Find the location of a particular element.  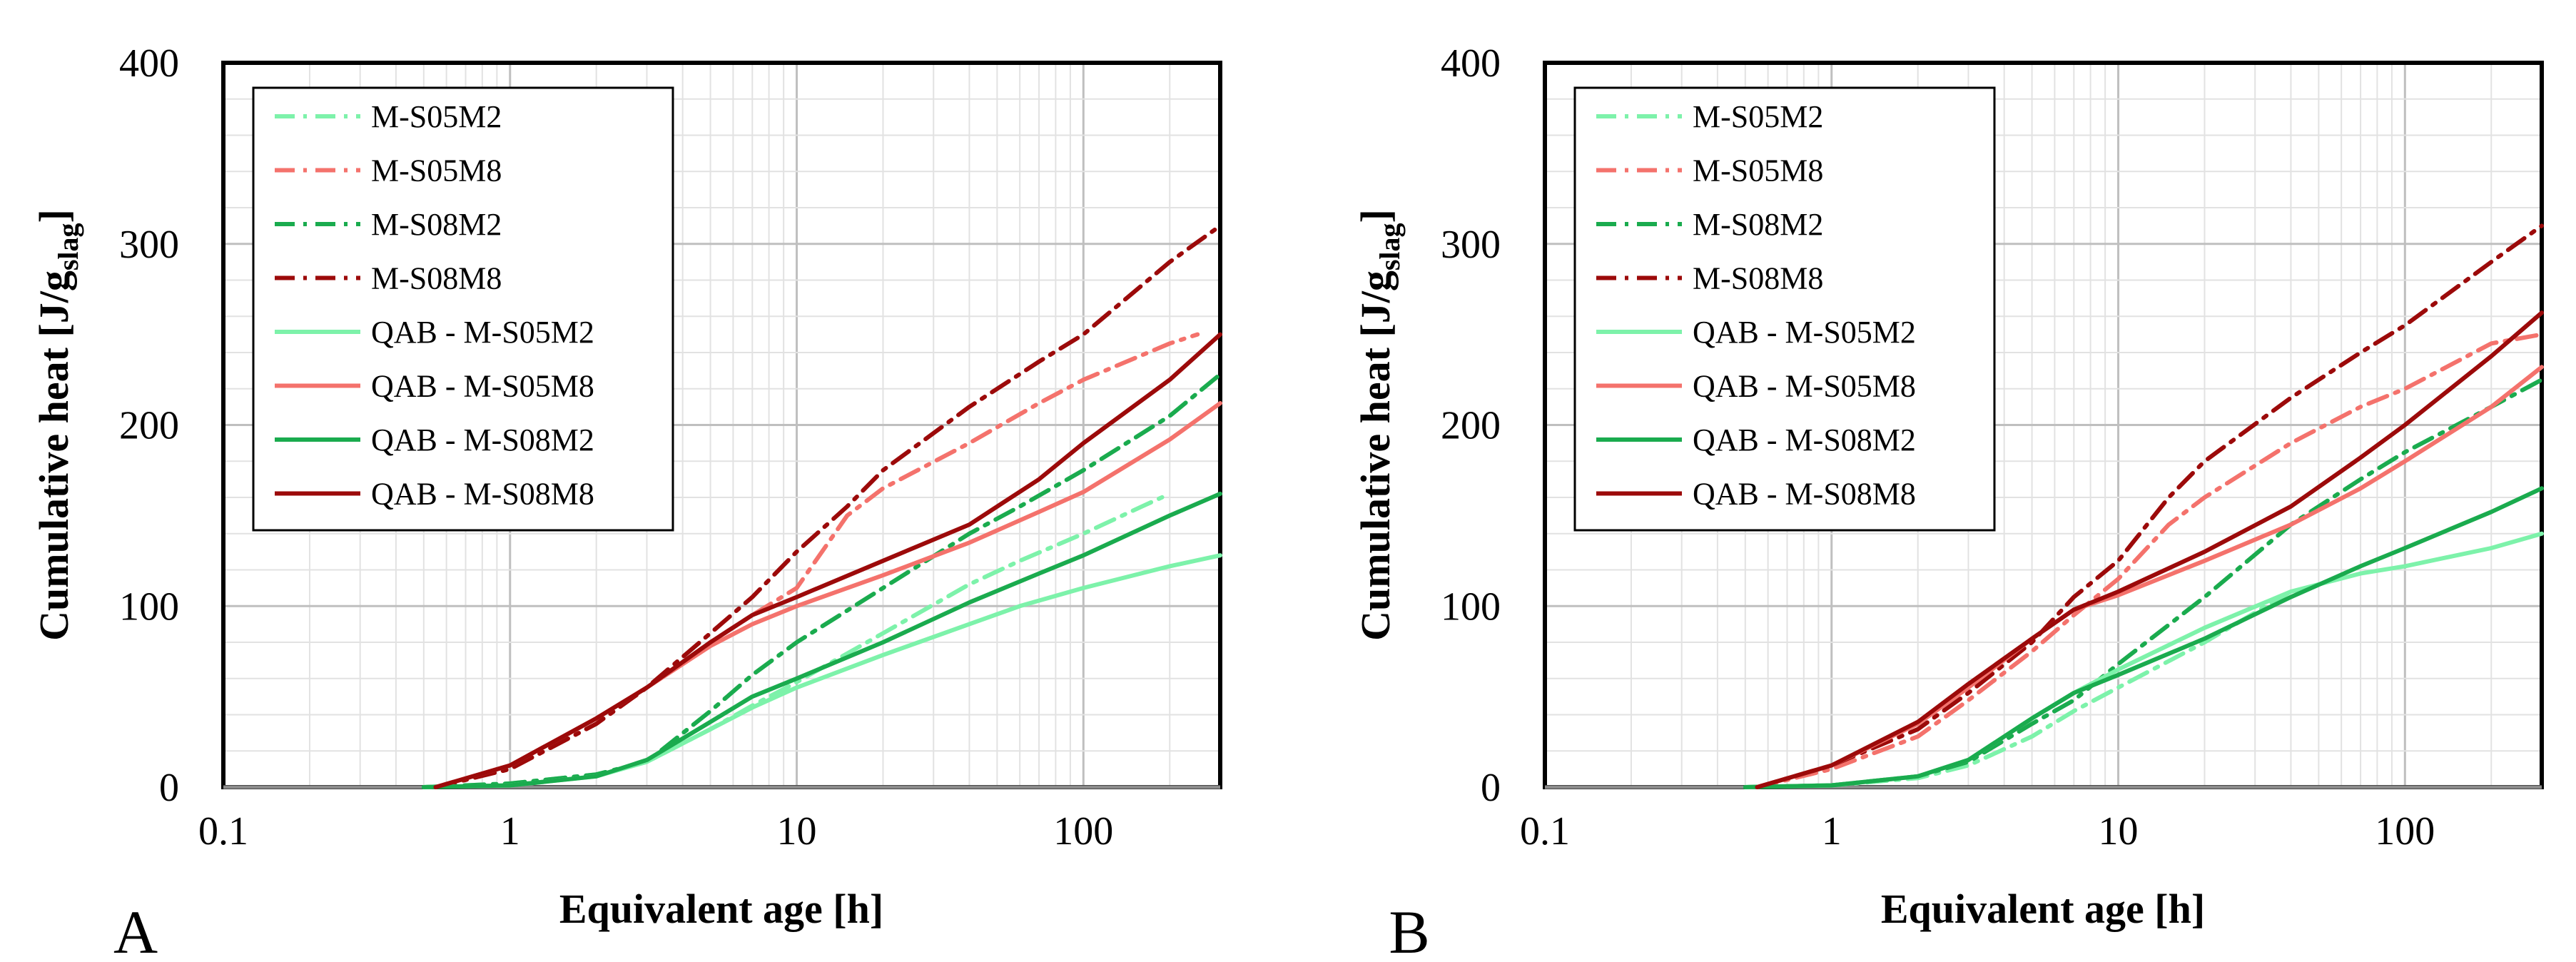

panel-label: B is located at coordinates (1409, 930).